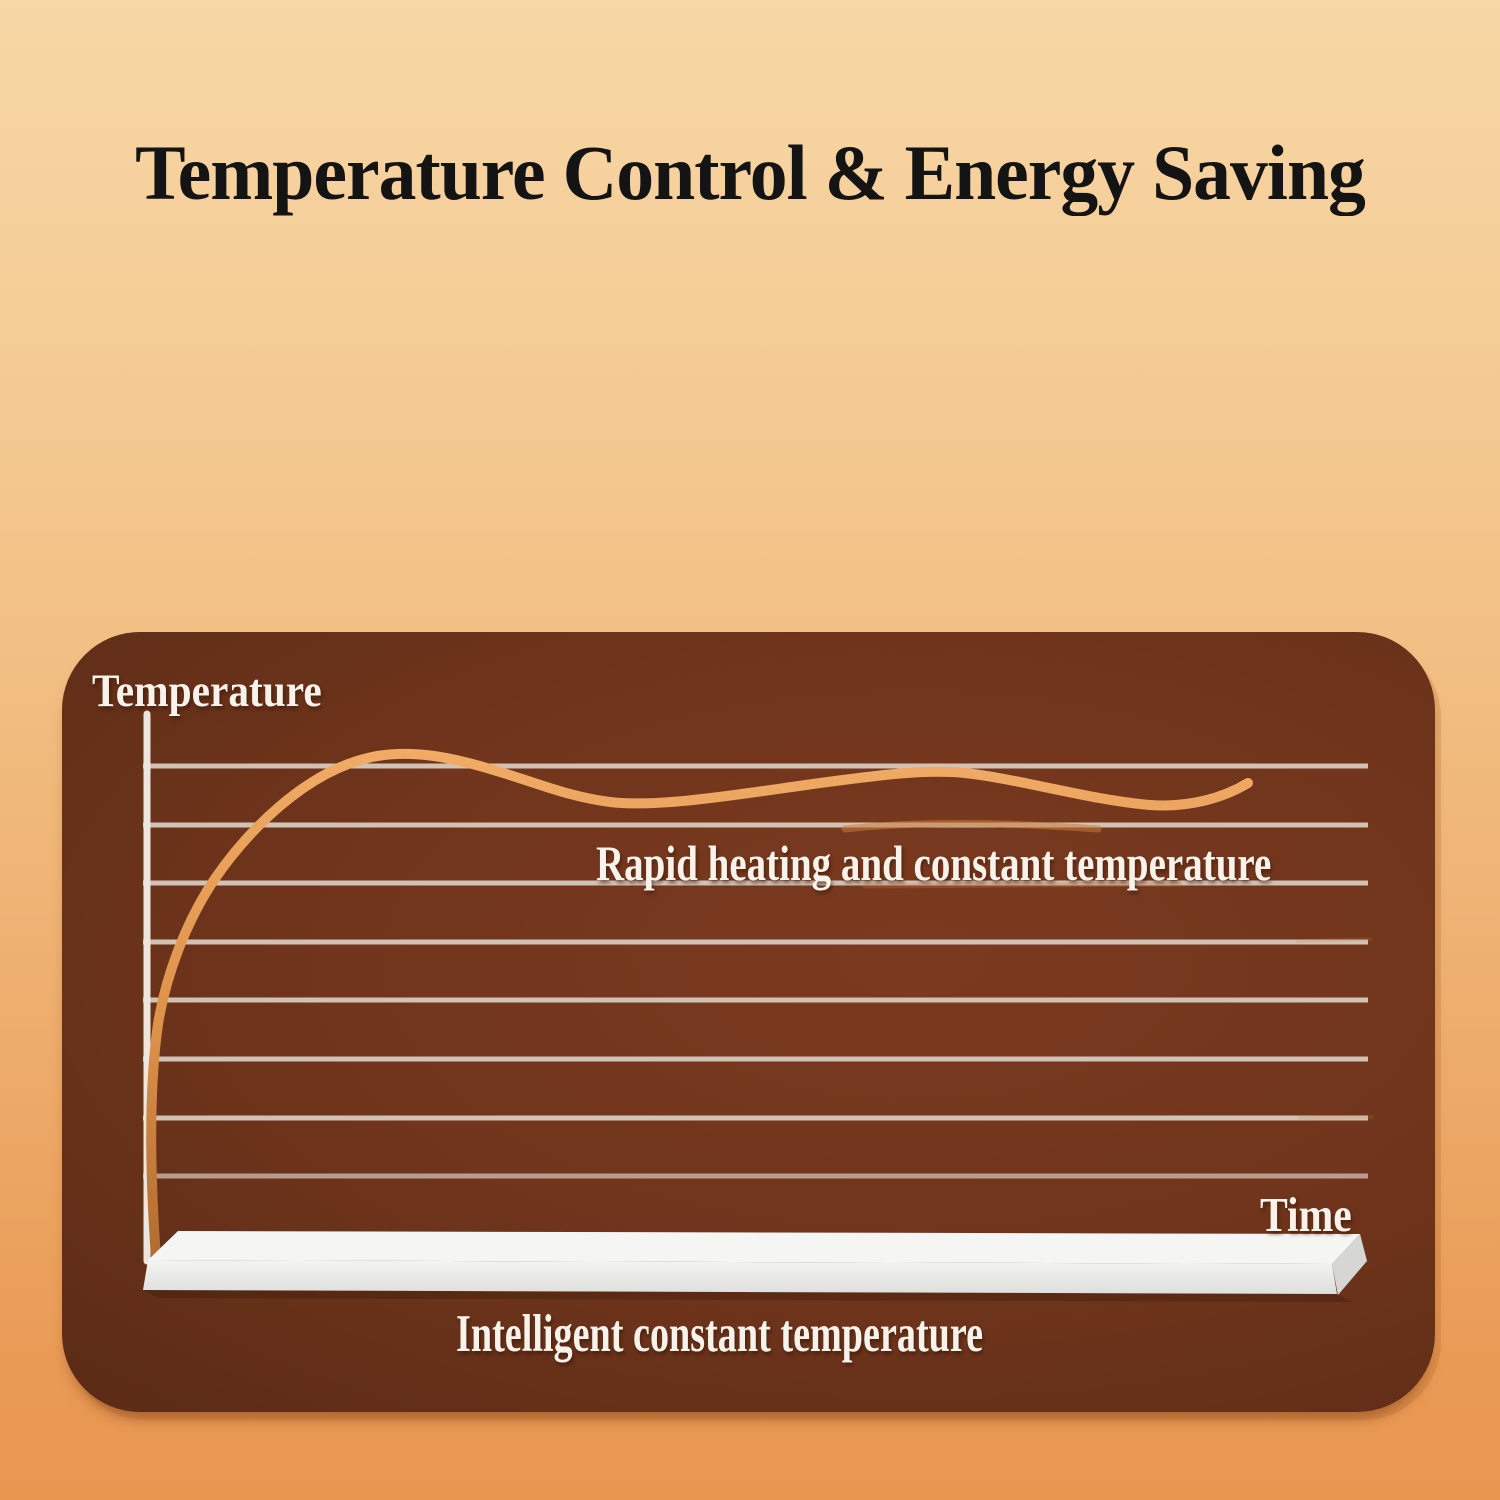 The width and height of the screenshot is (1500, 1500). I want to click on page-title: Temperature Control & Energy Saving, so click(750, 172).